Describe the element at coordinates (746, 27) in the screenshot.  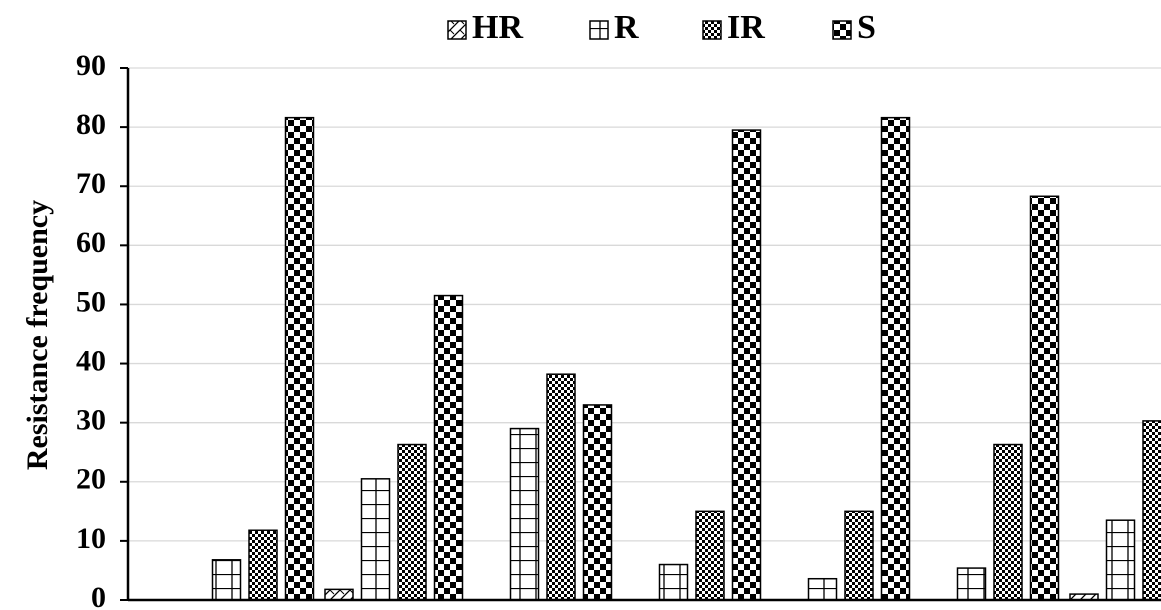
I see `legend-label-ir: IR` at that location.